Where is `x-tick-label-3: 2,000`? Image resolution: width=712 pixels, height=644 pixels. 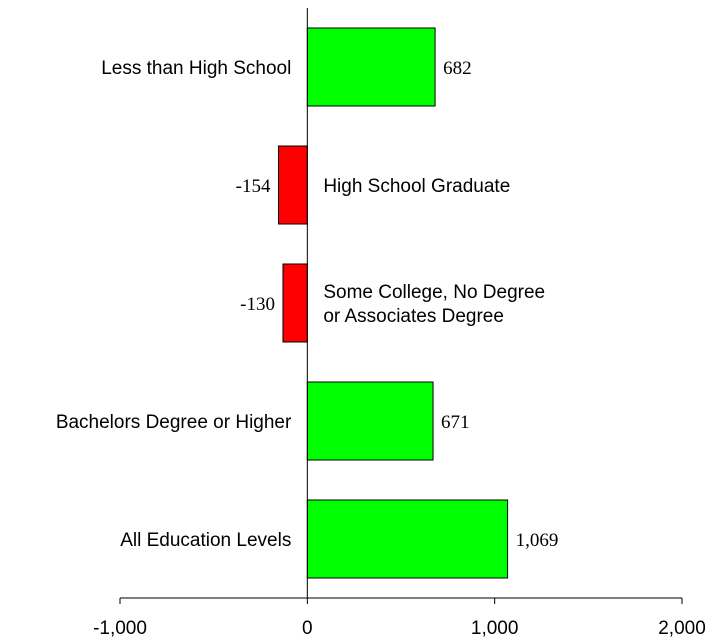 x-tick-label-3: 2,000 is located at coordinates (682, 628).